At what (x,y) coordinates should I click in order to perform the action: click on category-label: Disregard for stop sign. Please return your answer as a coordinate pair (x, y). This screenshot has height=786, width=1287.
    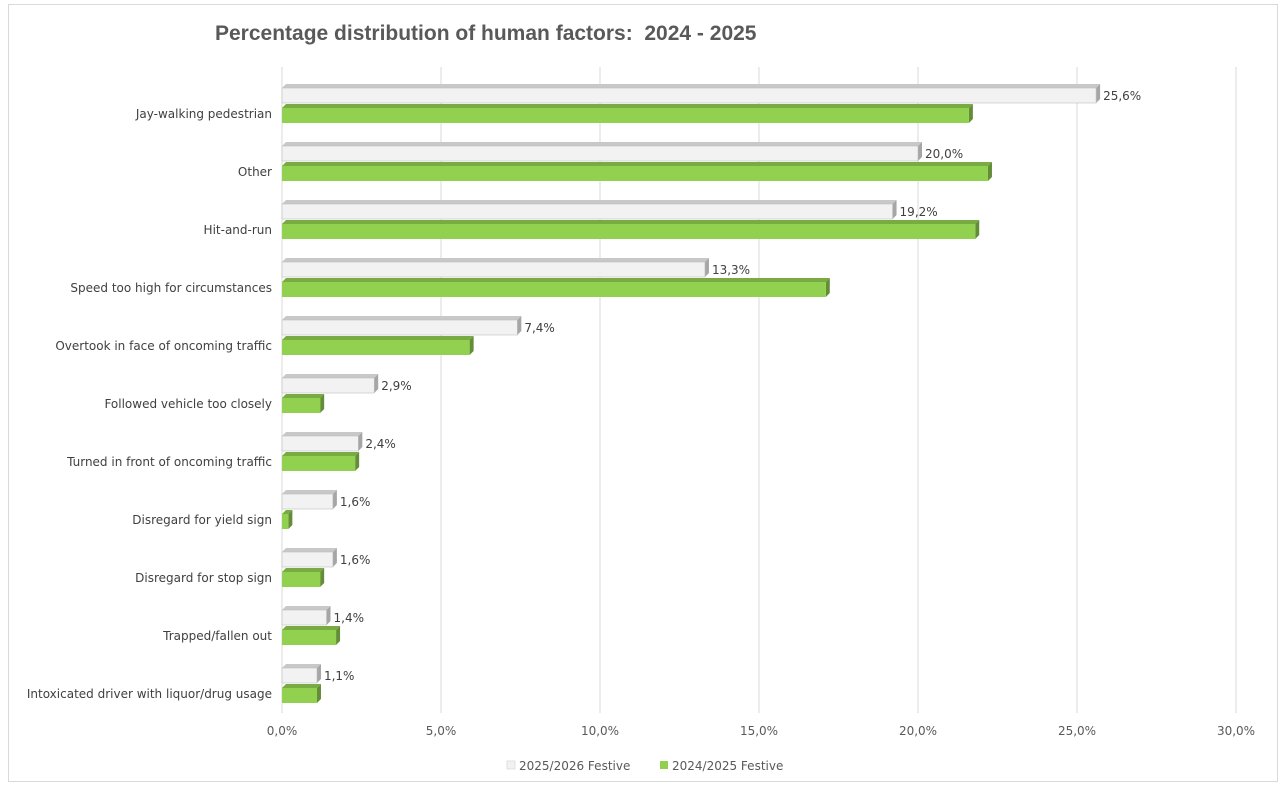
    Looking at the image, I should click on (203, 578).